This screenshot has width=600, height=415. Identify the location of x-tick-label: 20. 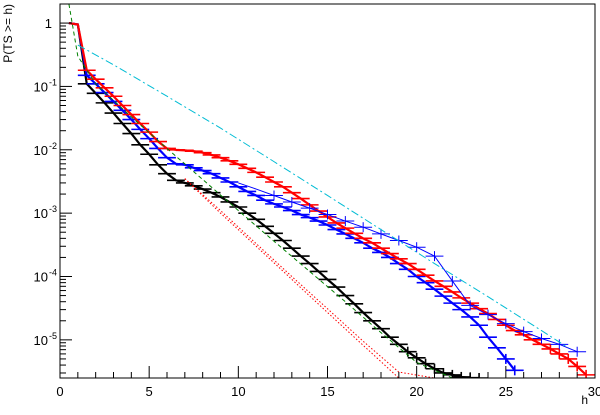
(416, 391).